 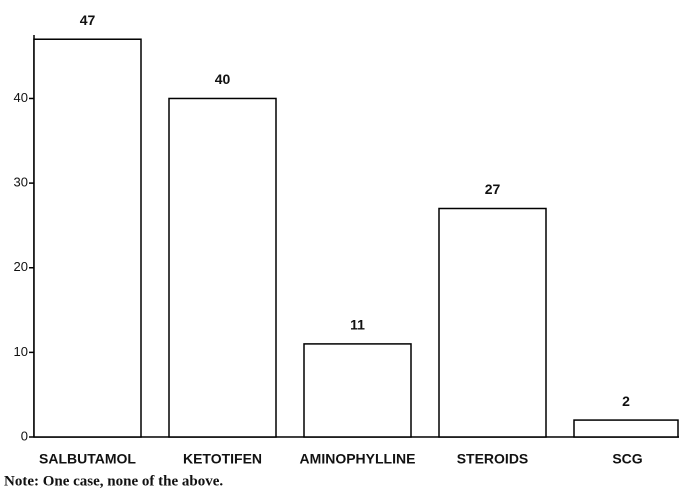 What do you see at coordinates (493, 189) in the screenshot?
I see `data-label: 27` at bounding box center [493, 189].